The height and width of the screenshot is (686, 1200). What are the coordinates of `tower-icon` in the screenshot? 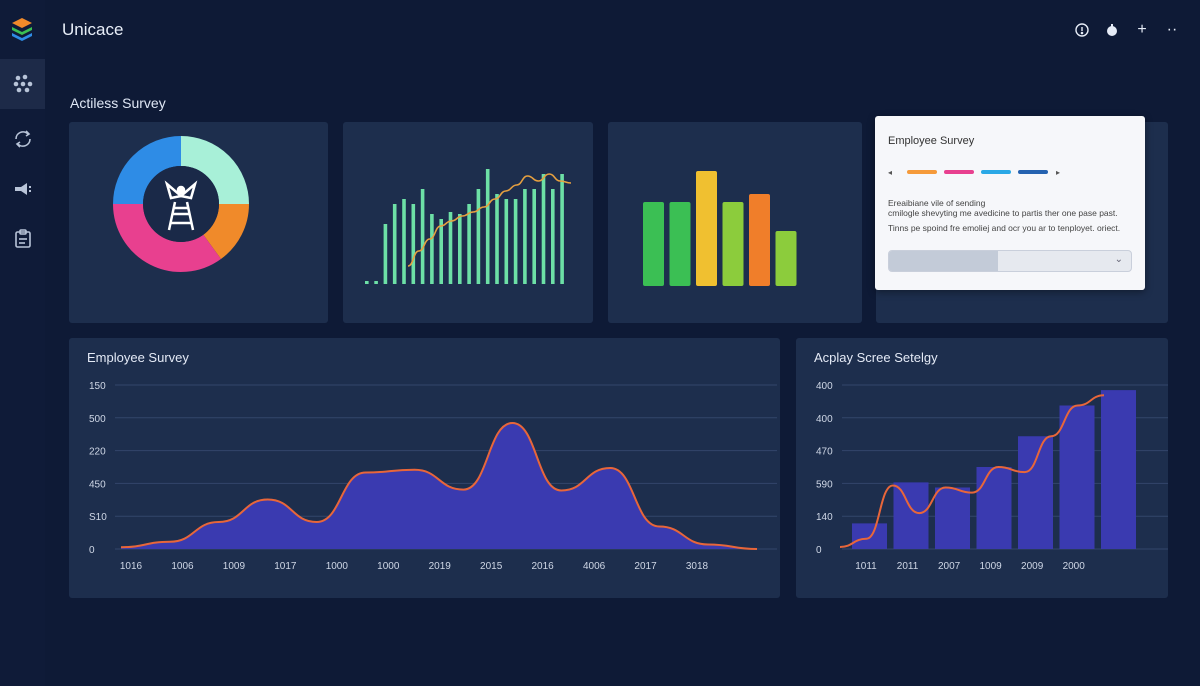 It's located at (181, 205).